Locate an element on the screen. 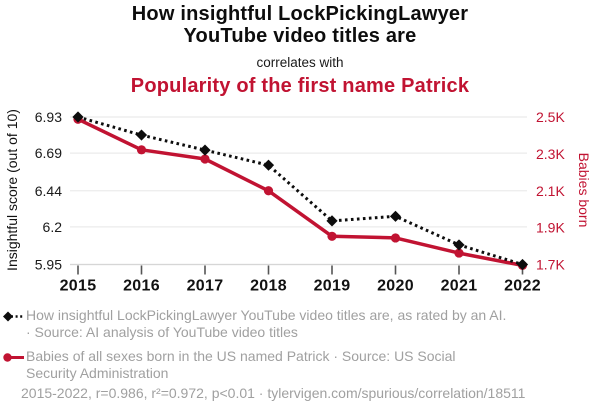 The width and height of the screenshot is (600, 414). black-diamond-dotted-glyph is located at coordinates (13, 316).